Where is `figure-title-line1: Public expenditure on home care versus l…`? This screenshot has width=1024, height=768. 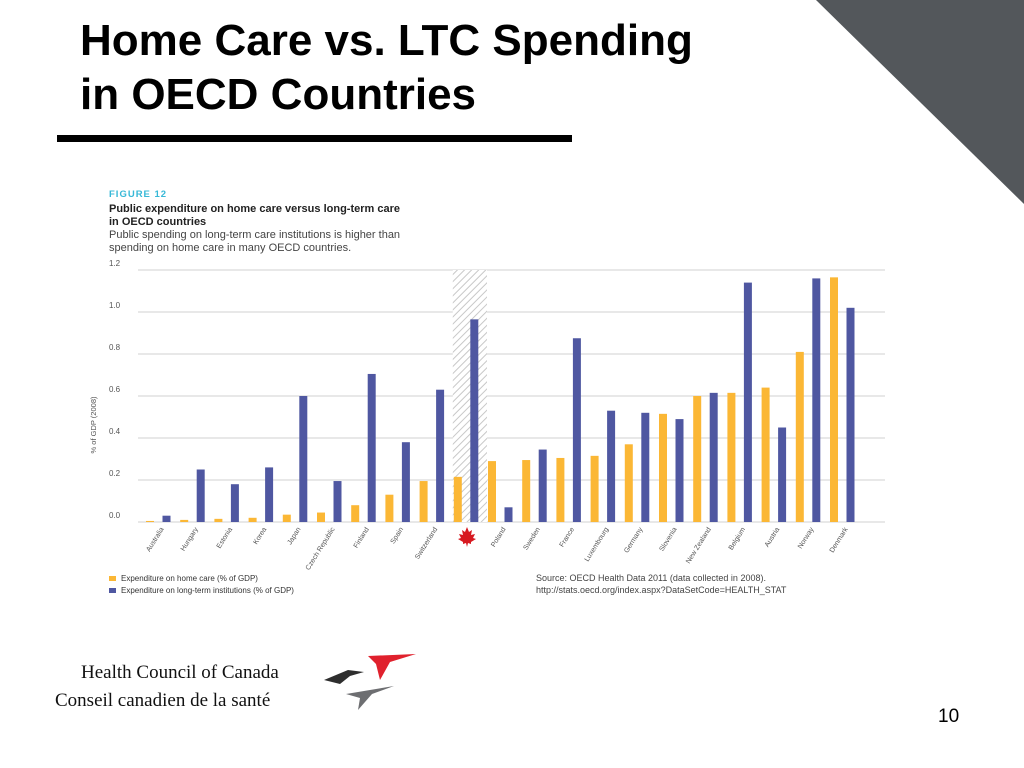 figure-title-line1: Public expenditure on home care versus l… is located at coordinates (254, 209).